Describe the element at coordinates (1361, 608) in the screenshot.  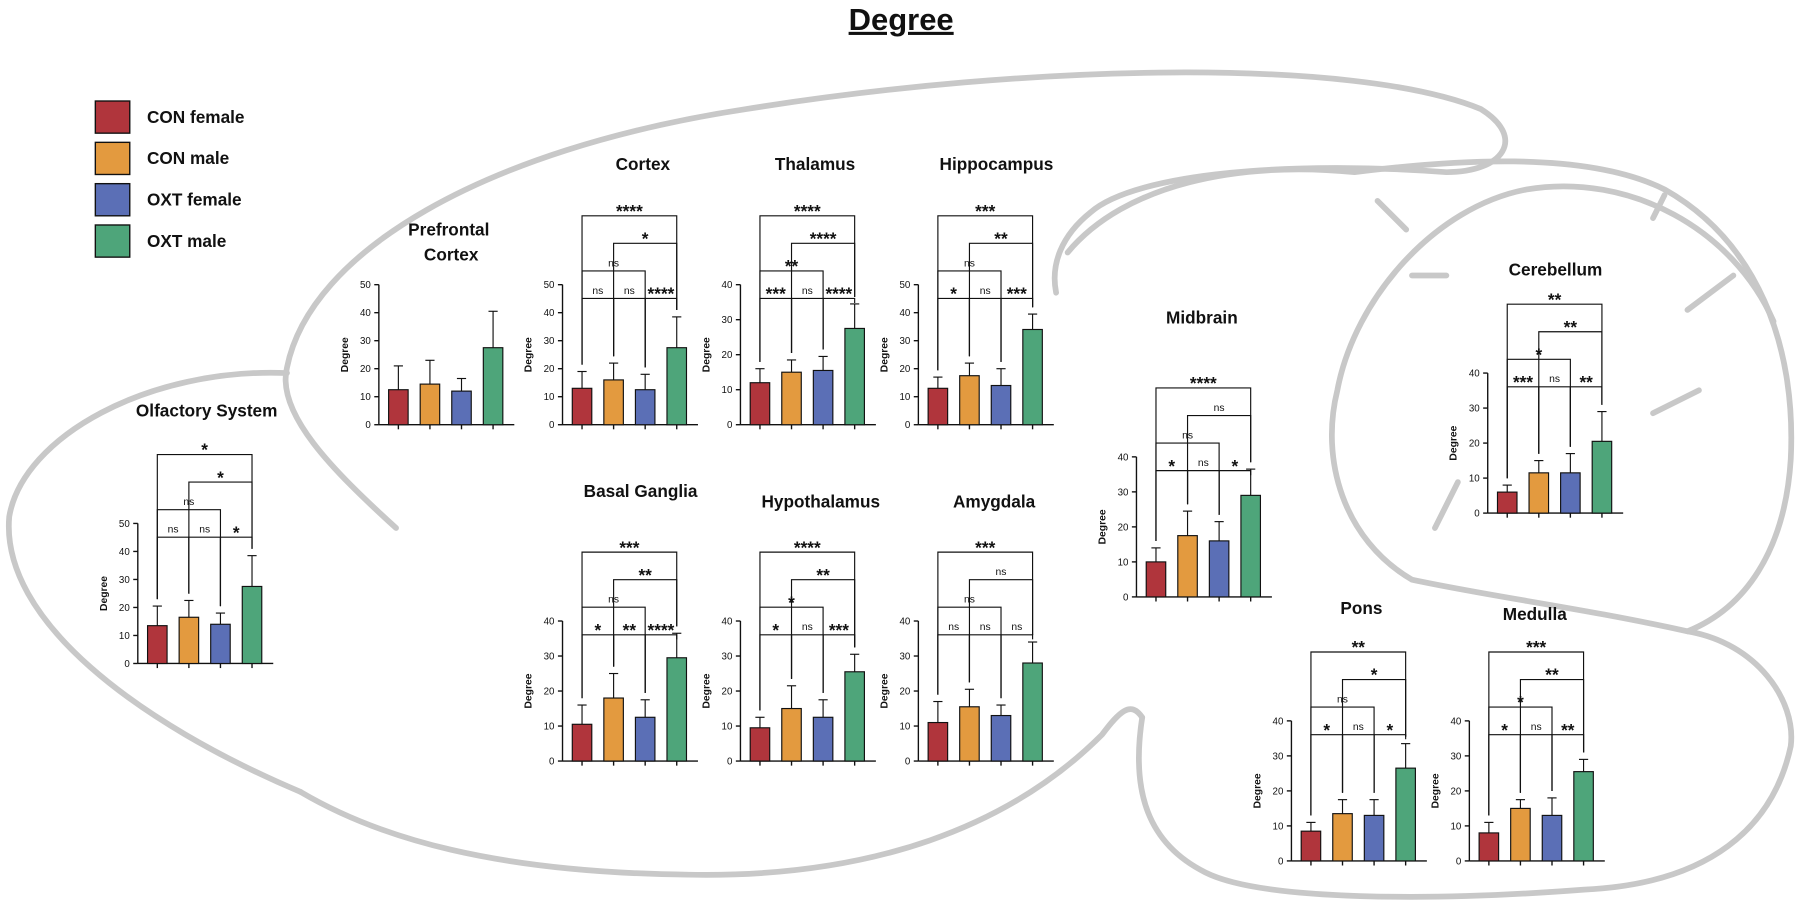
I see `chart-title: Pons` at that location.